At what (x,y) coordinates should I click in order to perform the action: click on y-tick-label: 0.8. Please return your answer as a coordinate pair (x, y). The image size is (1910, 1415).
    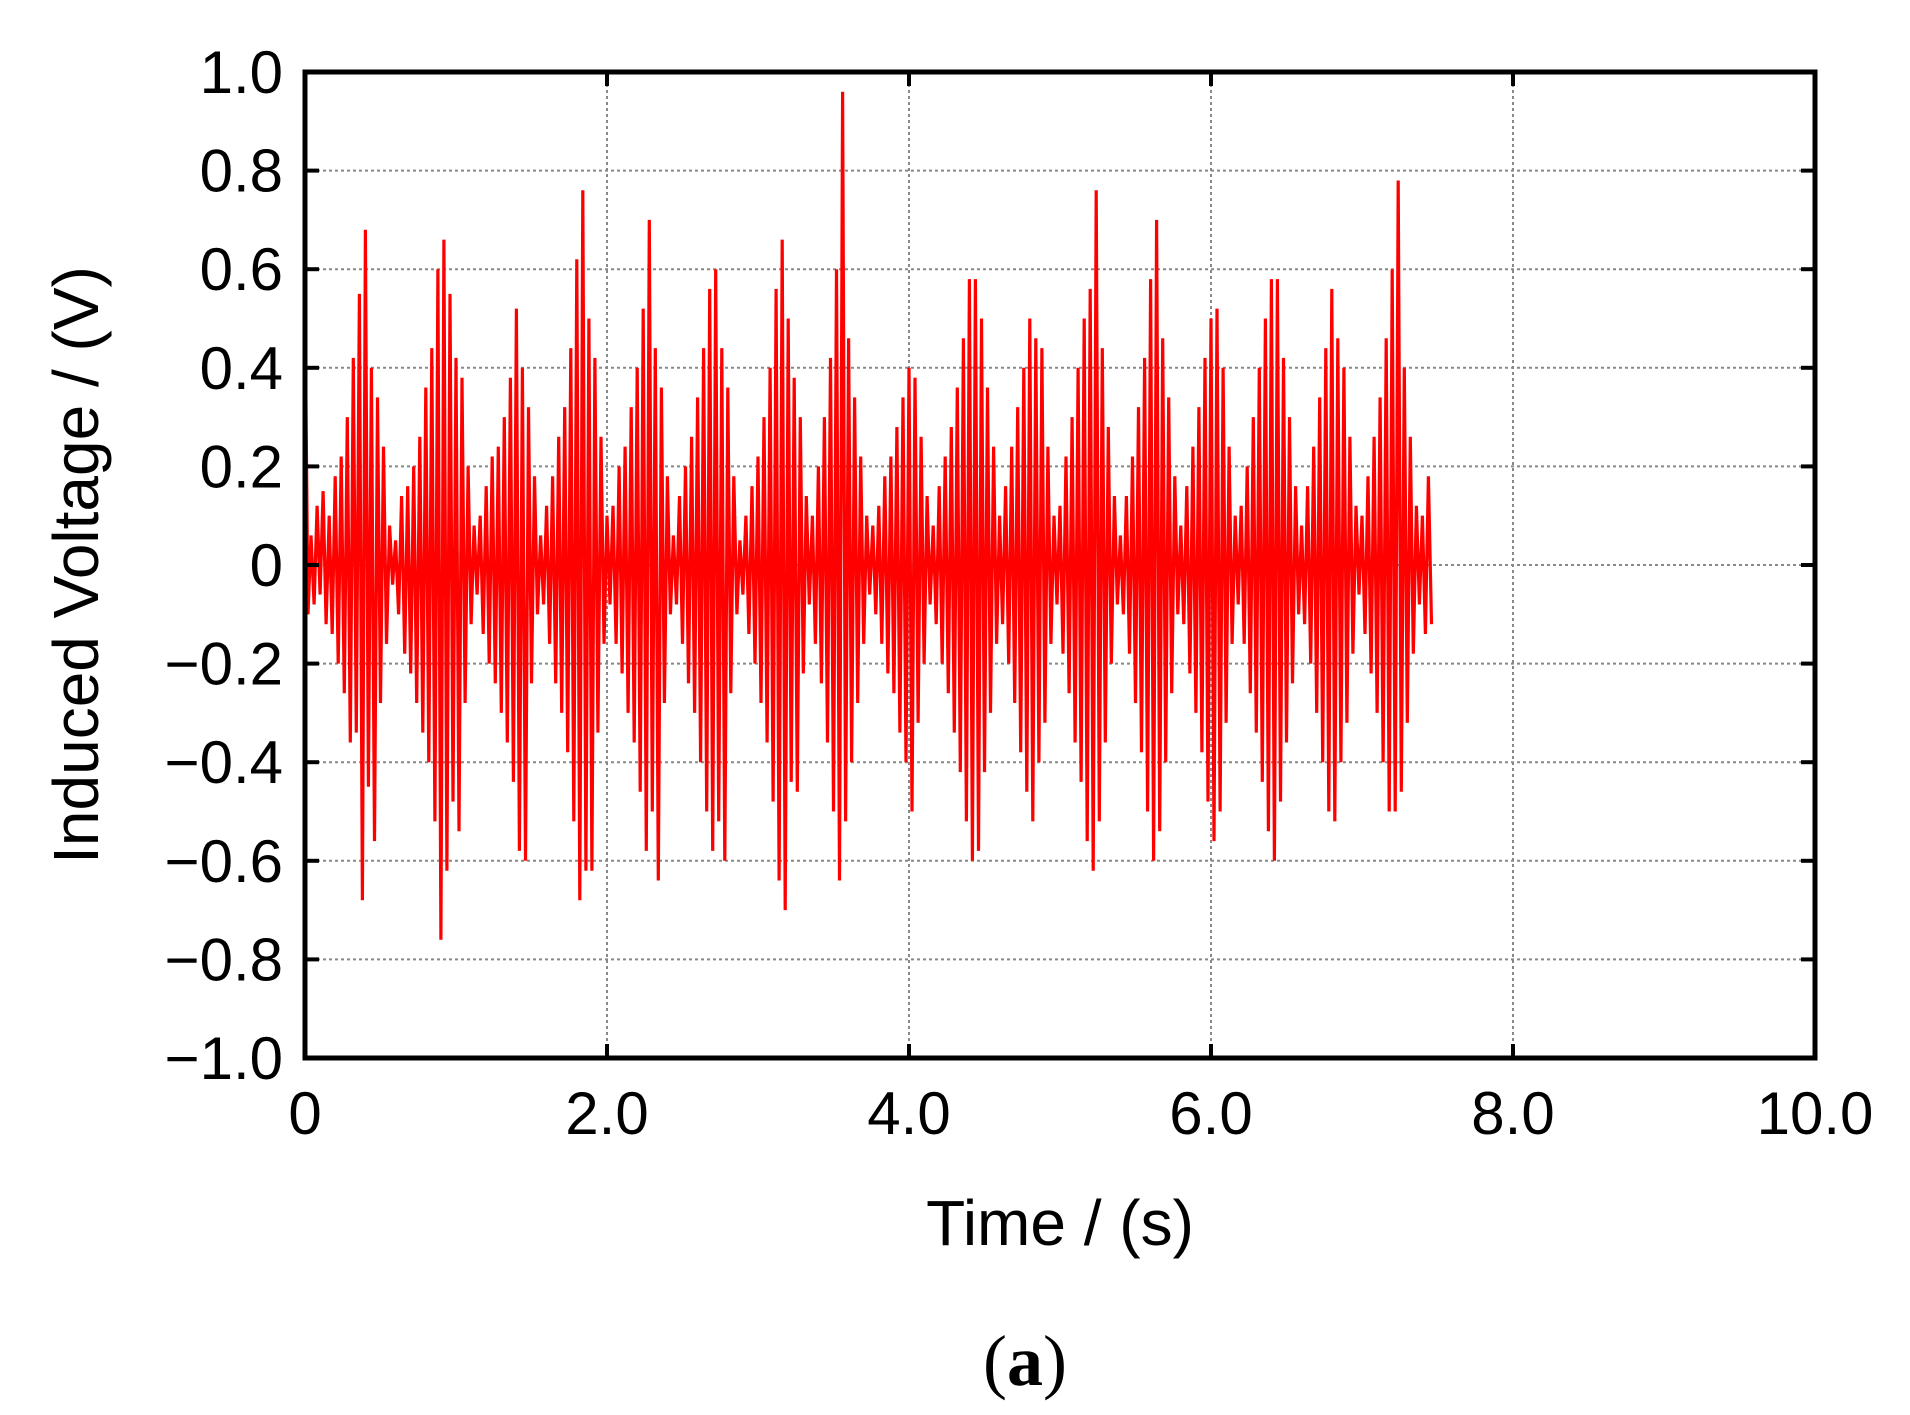
    Looking at the image, I should click on (241, 171).